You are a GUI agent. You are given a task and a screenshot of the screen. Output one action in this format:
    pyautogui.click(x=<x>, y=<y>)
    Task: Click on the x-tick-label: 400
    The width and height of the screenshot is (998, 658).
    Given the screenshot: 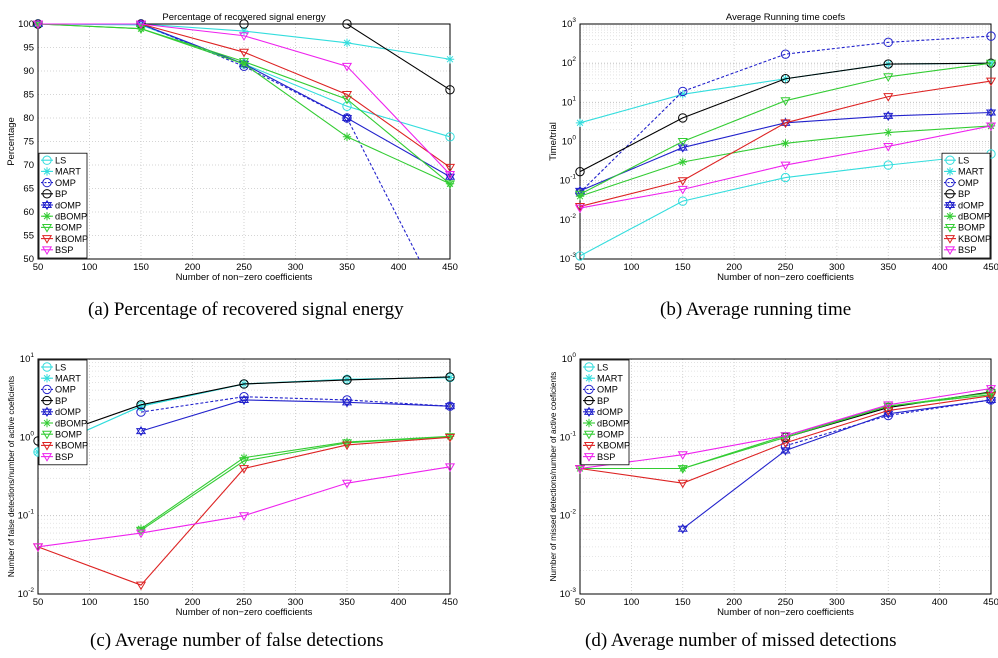 What is the action you would take?
    pyautogui.click(x=399, y=602)
    